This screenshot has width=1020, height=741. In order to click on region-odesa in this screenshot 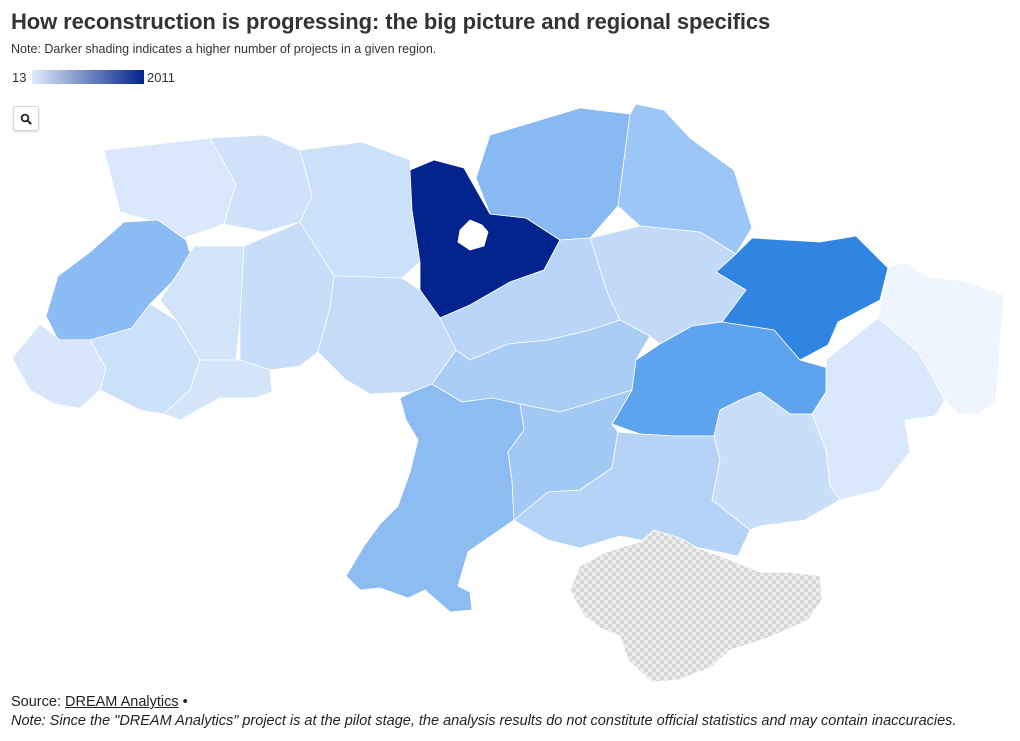, I will do `click(435, 498)`.